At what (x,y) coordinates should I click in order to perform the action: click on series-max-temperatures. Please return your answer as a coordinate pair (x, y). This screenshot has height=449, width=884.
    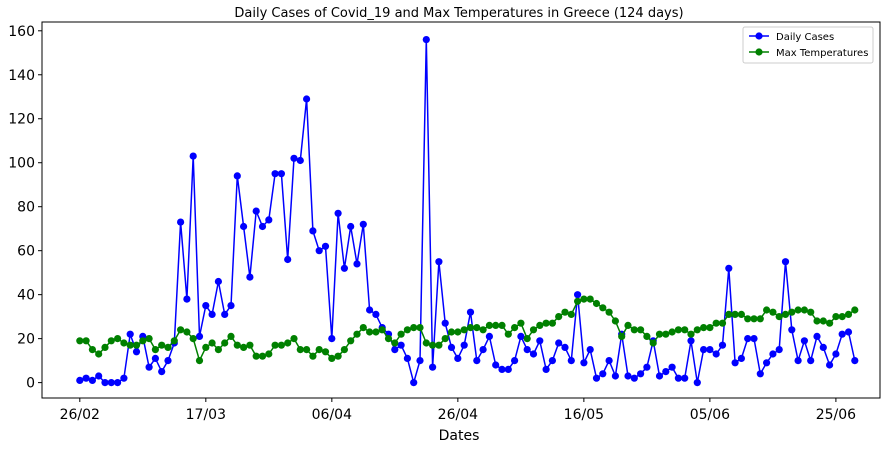
    Looking at the image, I should click on (467, 330).